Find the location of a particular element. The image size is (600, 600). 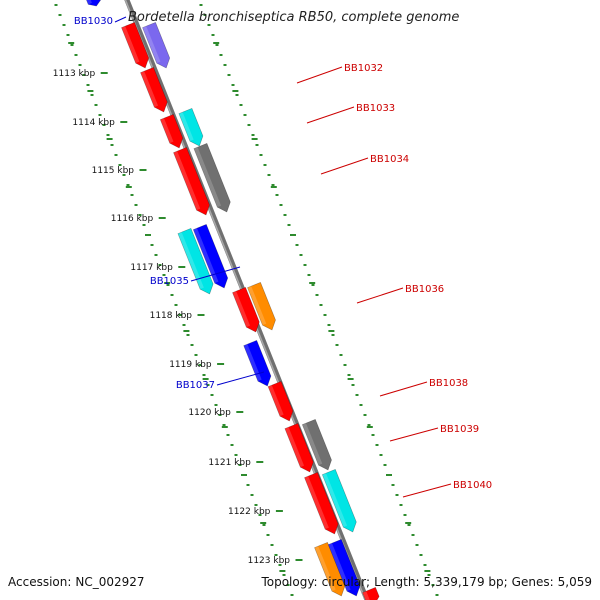

topology-label: Topology: is located at coordinates (289, 582).